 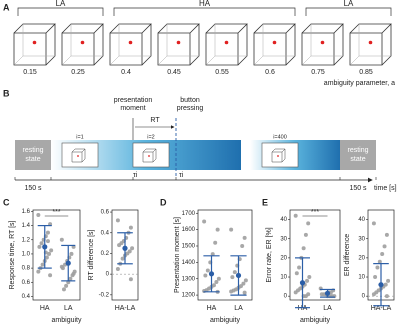 I want to click on significance: ***, so click(x=56, y=212).